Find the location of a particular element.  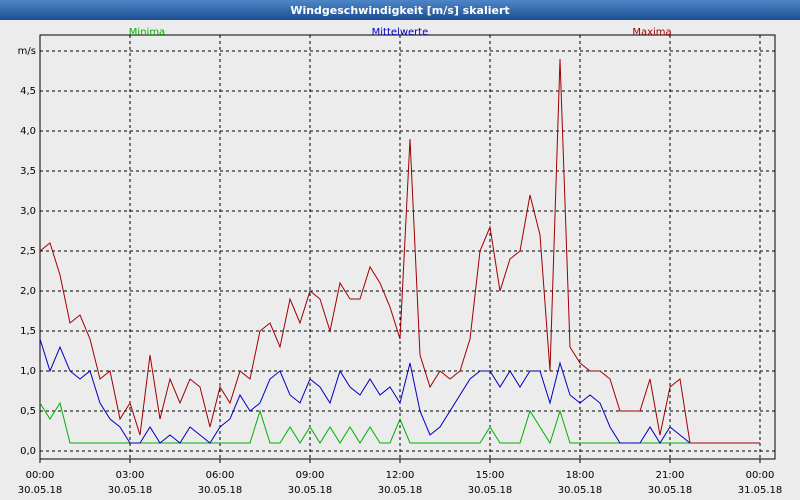

y-tick-label: 3,5 is located at coordinates (28, 171).